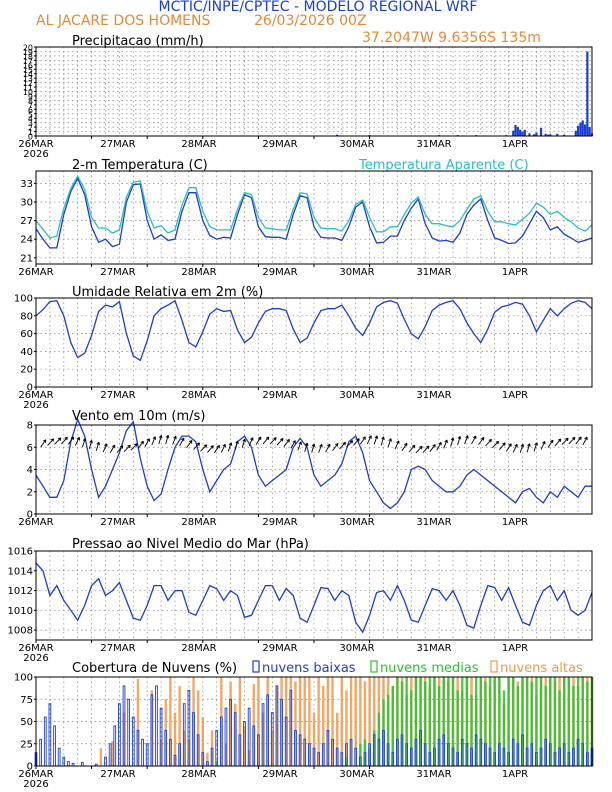  I want to click on precip-ytick-label: 4, so click(30, 119).